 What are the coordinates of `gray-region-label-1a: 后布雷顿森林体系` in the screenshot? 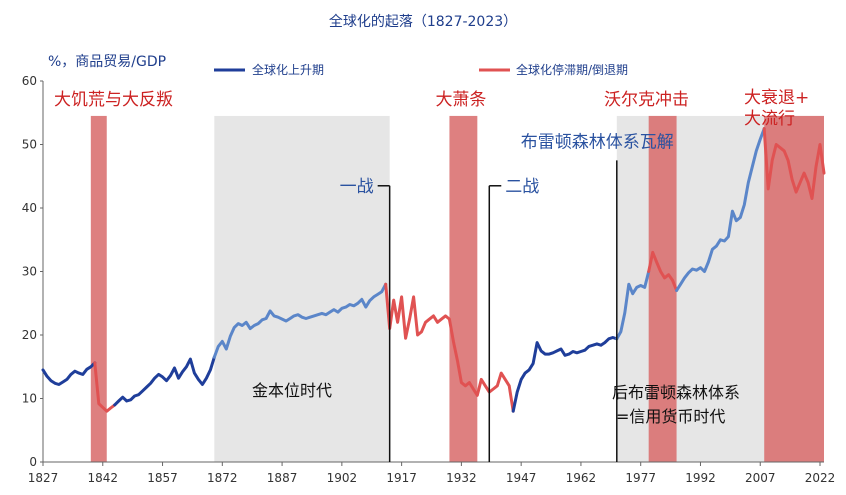 It's located at (676, 392).